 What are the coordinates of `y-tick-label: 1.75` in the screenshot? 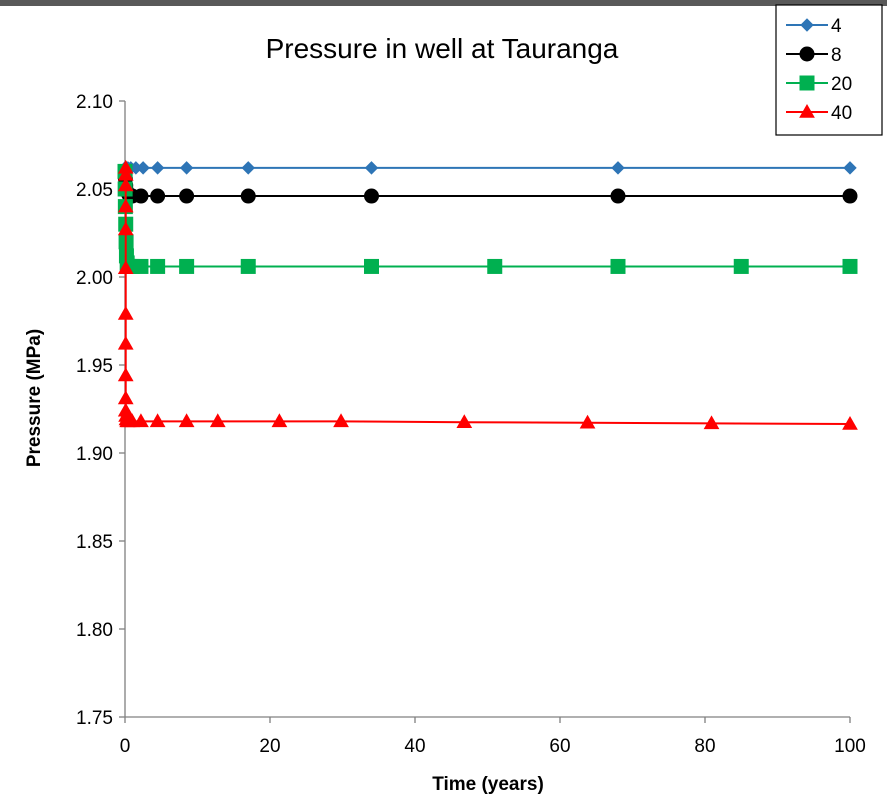 It's located at (94, 718).